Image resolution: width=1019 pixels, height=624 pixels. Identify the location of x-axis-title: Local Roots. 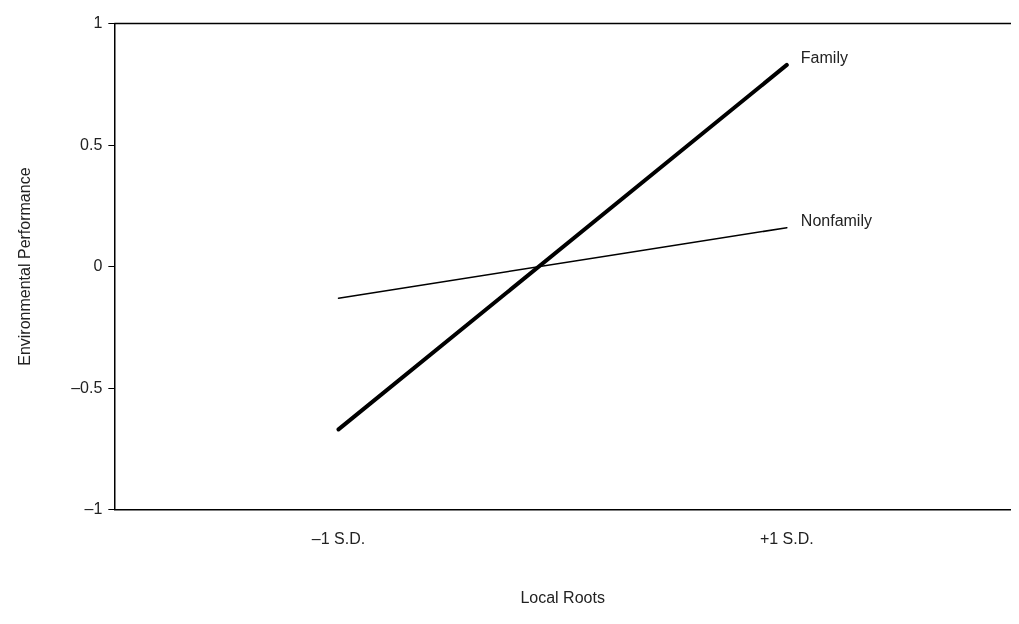
(562, 597).